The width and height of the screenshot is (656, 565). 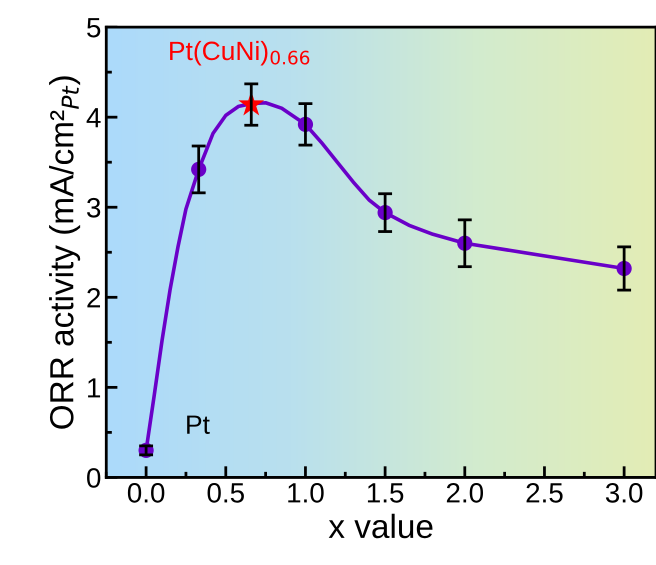 What do you see at coordinates (146, 493) in the screenshot?
I see `x-tick-label: 0.0` at bounding box center [146, 493].